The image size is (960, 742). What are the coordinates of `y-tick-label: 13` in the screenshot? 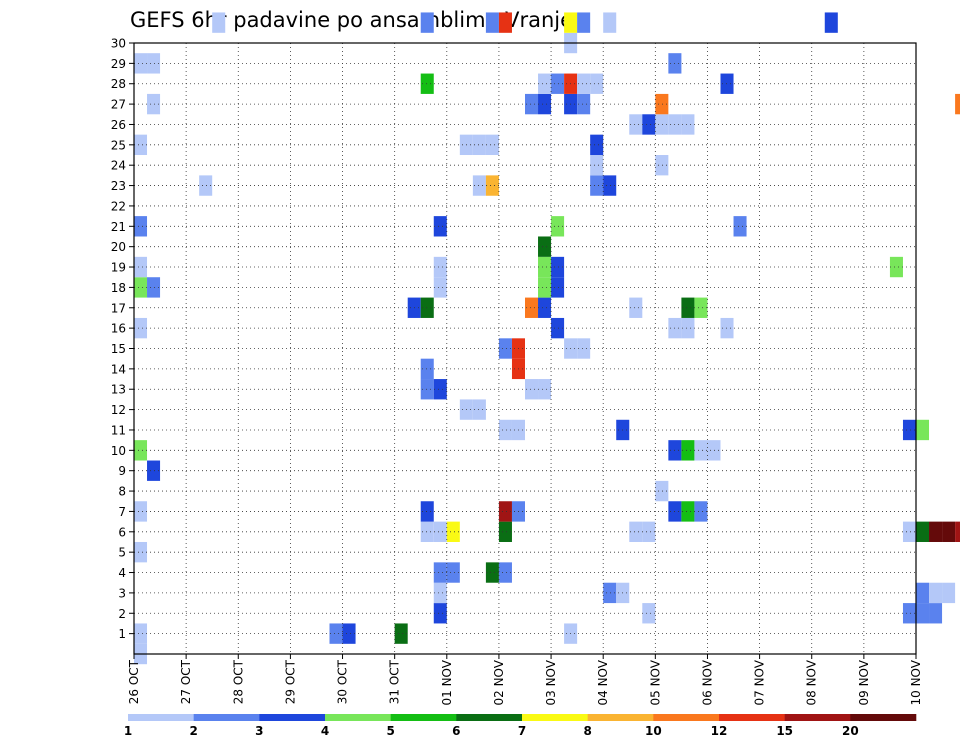 It's located at (118, 390).